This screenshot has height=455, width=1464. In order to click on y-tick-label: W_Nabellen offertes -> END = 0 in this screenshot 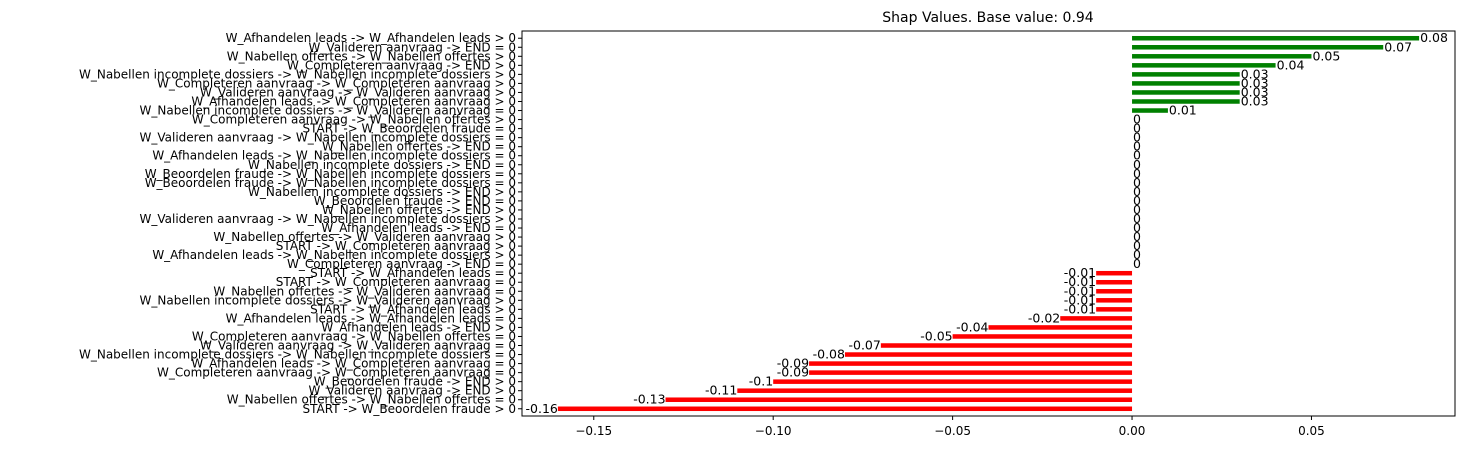, I will do `click(419, 147)`.